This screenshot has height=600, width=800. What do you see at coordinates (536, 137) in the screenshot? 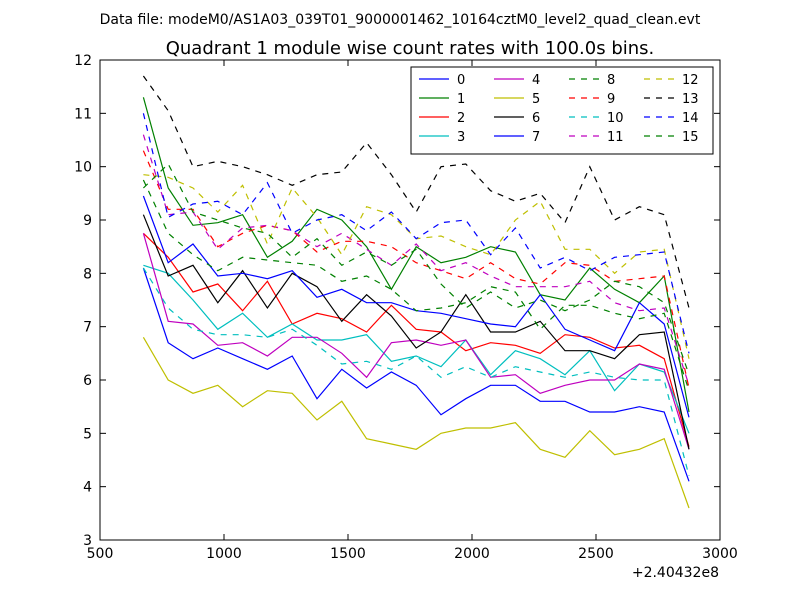
I see `legend-label-7: 7` at bounding box center [536, 137].